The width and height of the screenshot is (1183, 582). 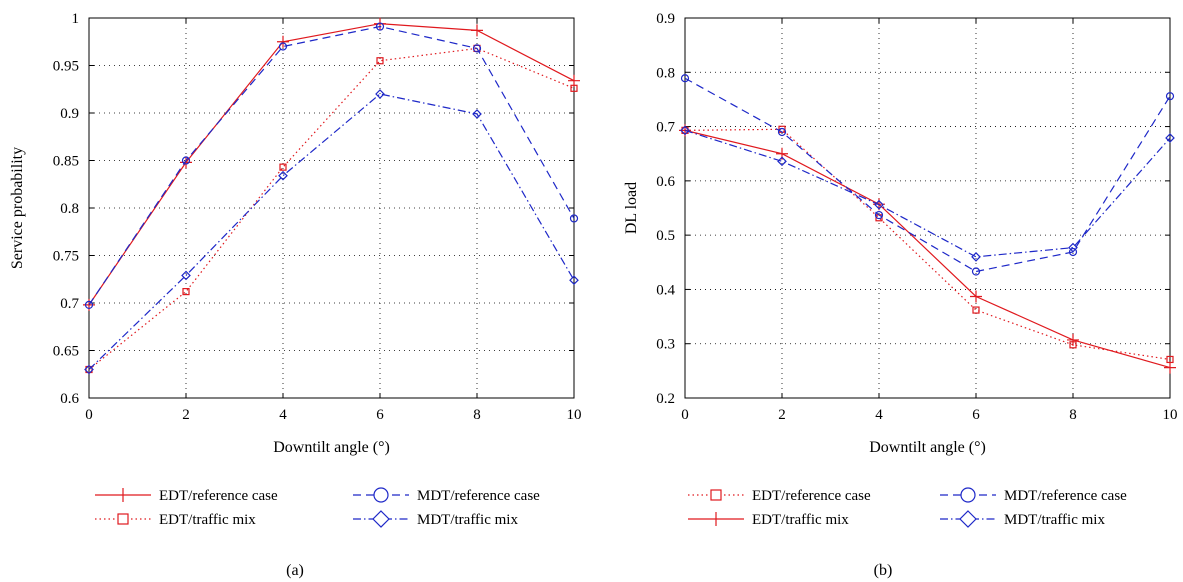 I want to click on x-tick-label: 0, so click(x=685, y=415).